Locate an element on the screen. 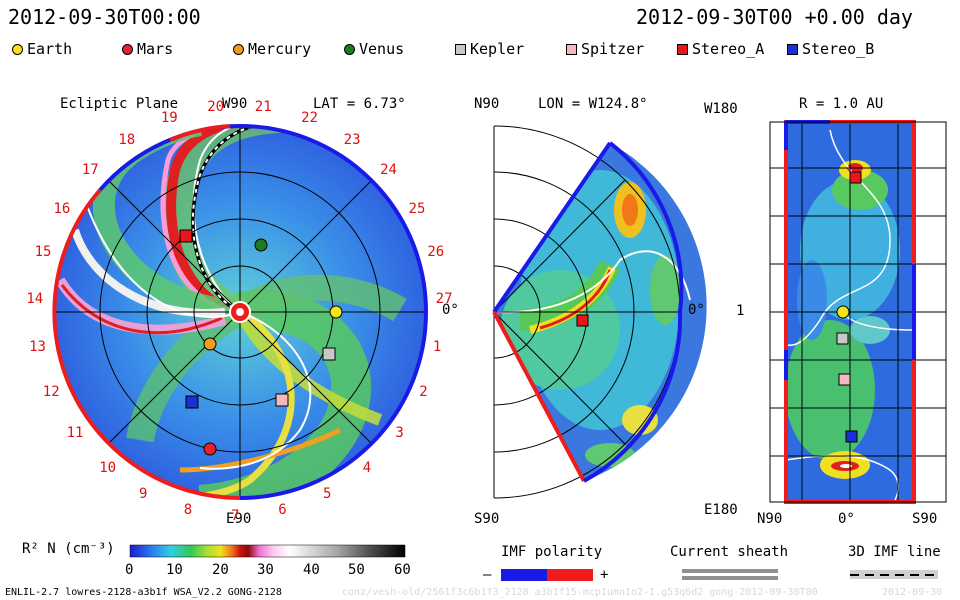 The width and height of the screenshot is (960, 600). carrington-tick-label: 22 is located at coordinates (309, 118).